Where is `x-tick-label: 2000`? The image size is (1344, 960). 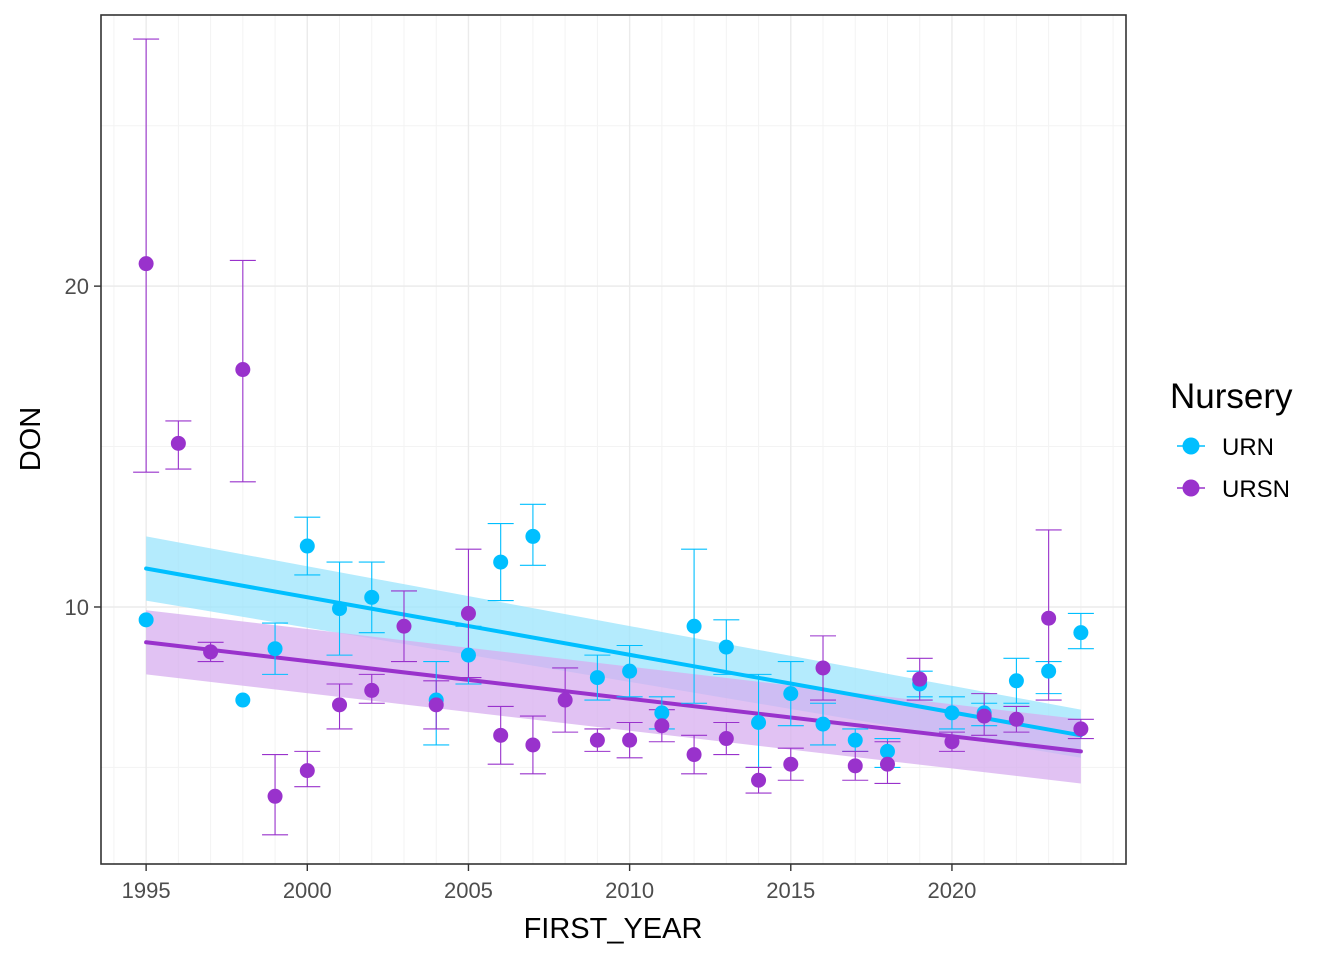 x-tick-label: 2000 is located at coordinates (307, 890).